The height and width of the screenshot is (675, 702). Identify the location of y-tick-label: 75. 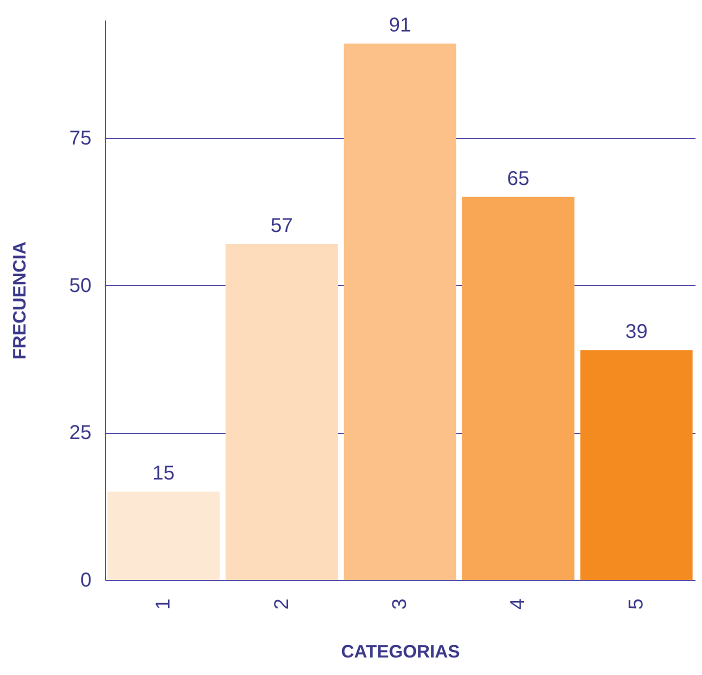
(80, 138).